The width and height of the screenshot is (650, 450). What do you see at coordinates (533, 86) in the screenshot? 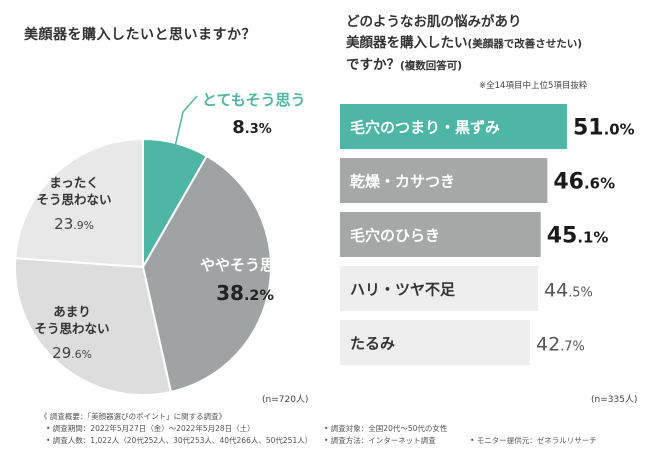
I see `bar-note: ※全14項目中上位5項目抜粋` at bounding box center [533, 86].